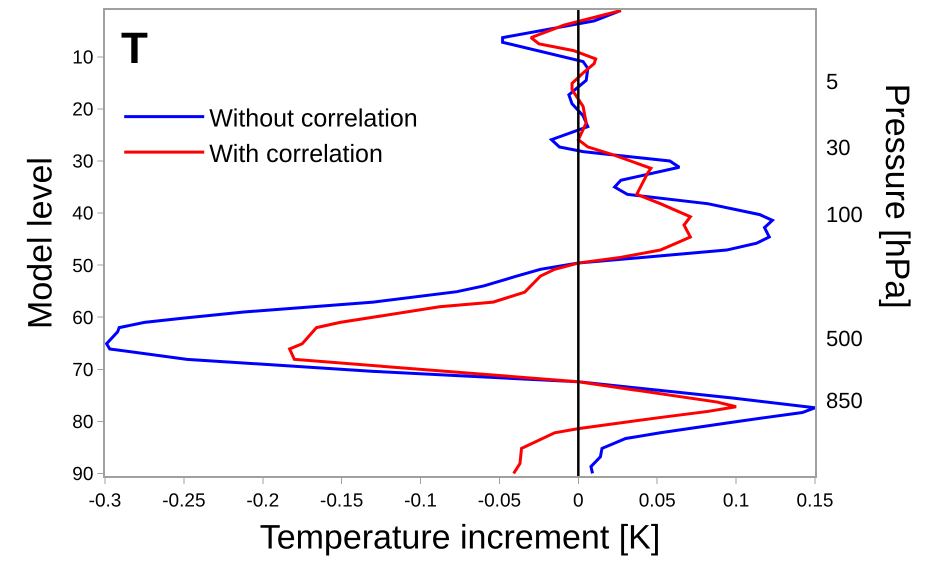 The image size is (930, 570). I want to click on x-tick-label: -0.15, so click(342, 501).